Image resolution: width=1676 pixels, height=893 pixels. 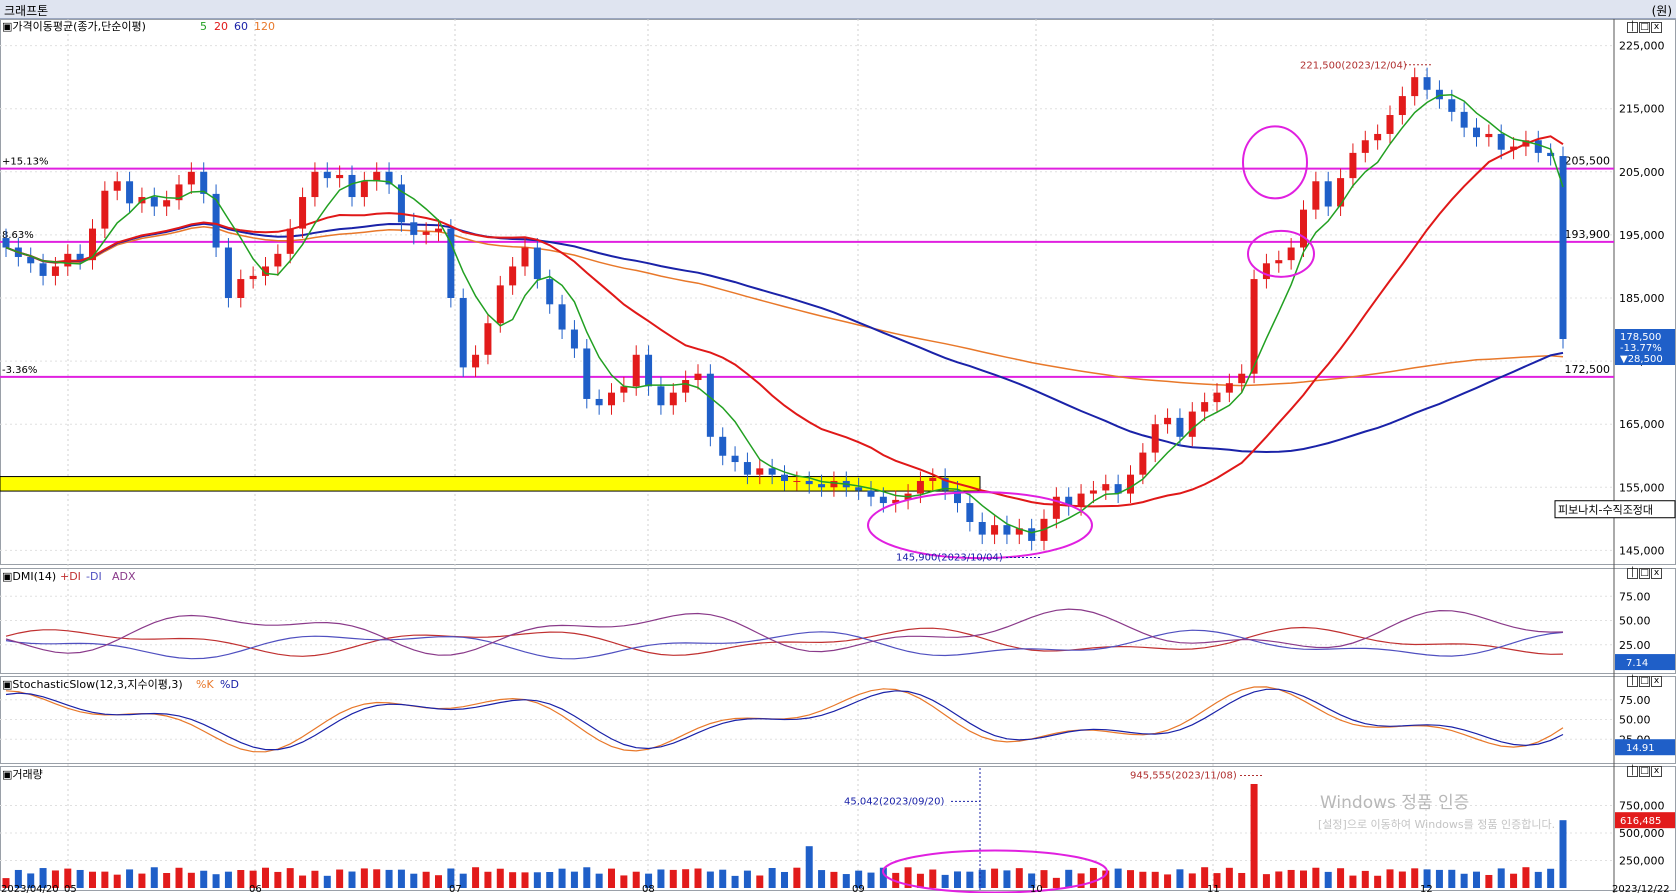 I want to click on change-pct-text: -13.77%, so click(x=1641, y=348).